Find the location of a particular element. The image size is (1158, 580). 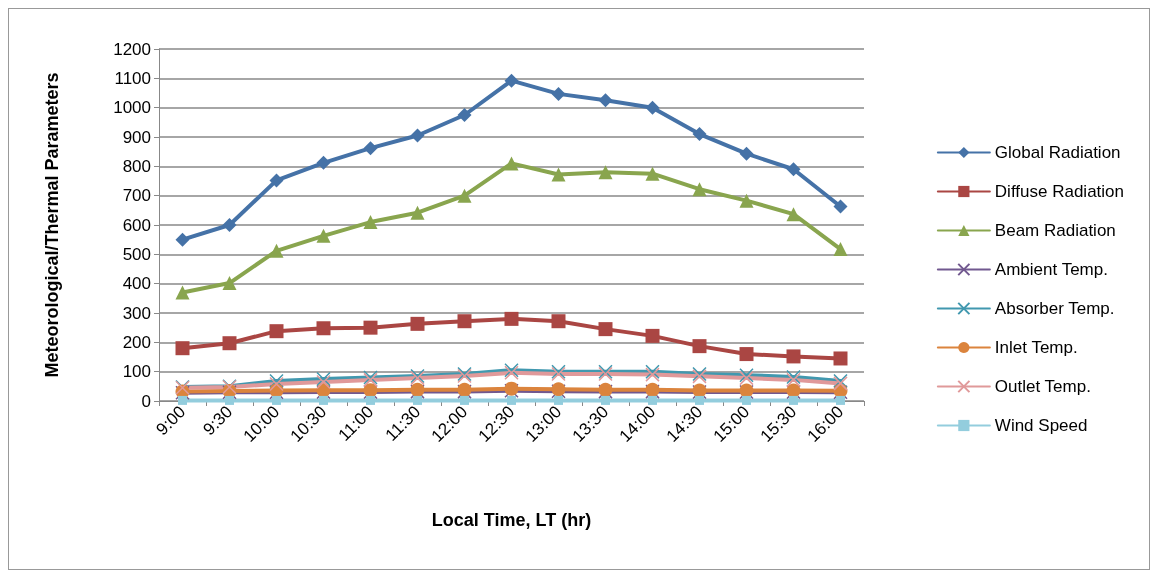

y-tick-label: 100 is located at coordinates (136, 372).